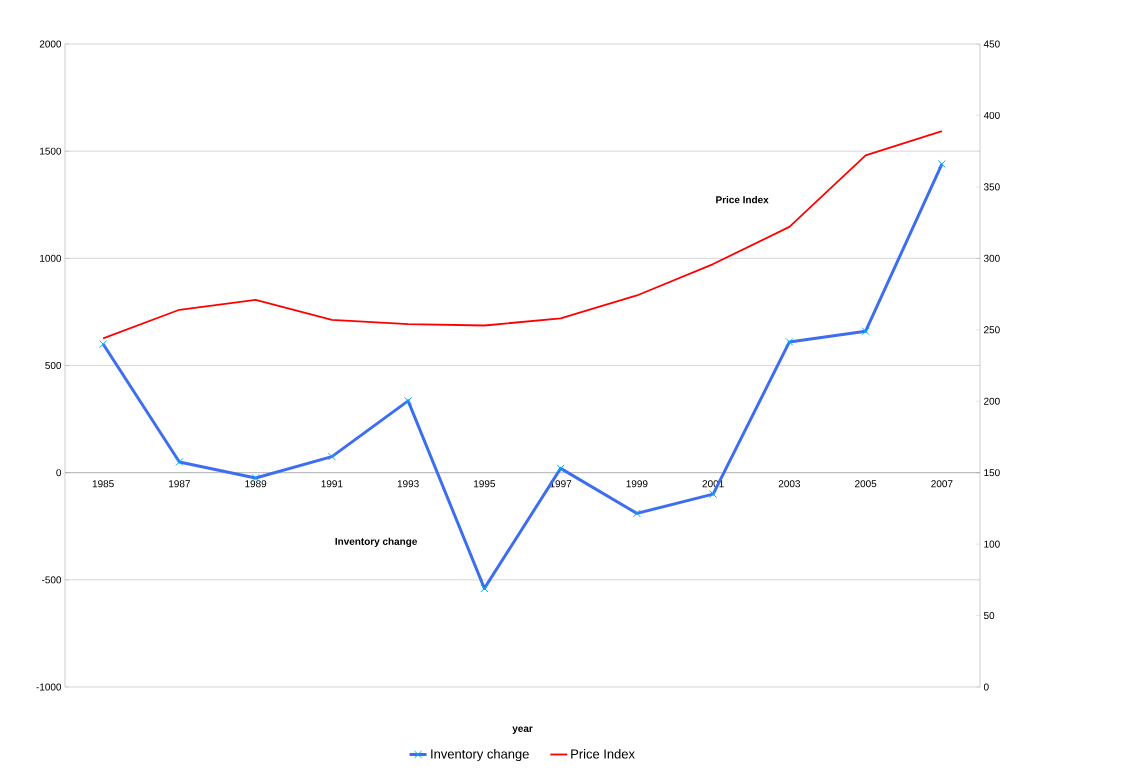 The image size is (1147, 775). Describe the element at coordinates (51, 151) in the screenshot. I see `y-tick-label: 1500` at that location.